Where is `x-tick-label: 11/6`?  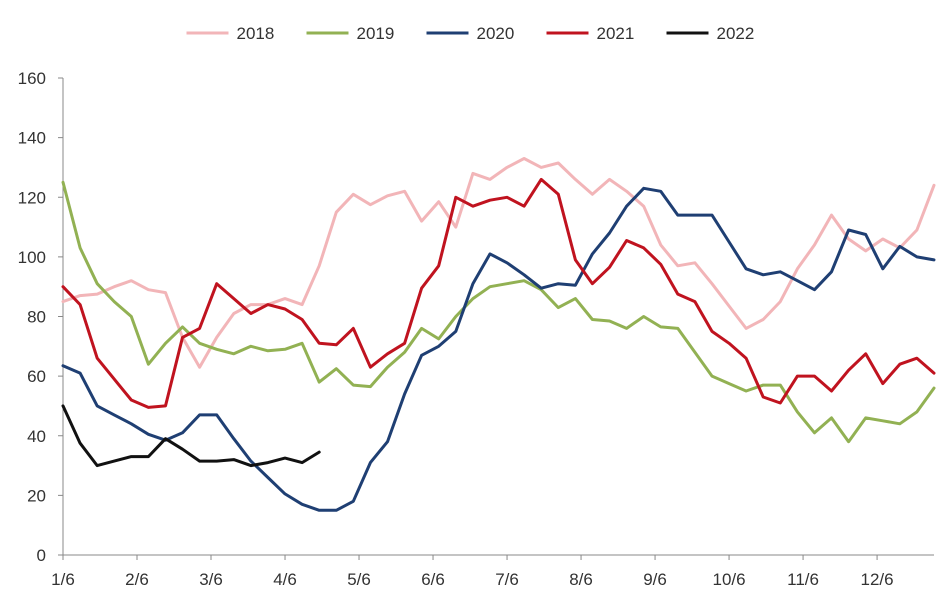
x-tick-label: 11/6 is located at coordinates (803, 579).